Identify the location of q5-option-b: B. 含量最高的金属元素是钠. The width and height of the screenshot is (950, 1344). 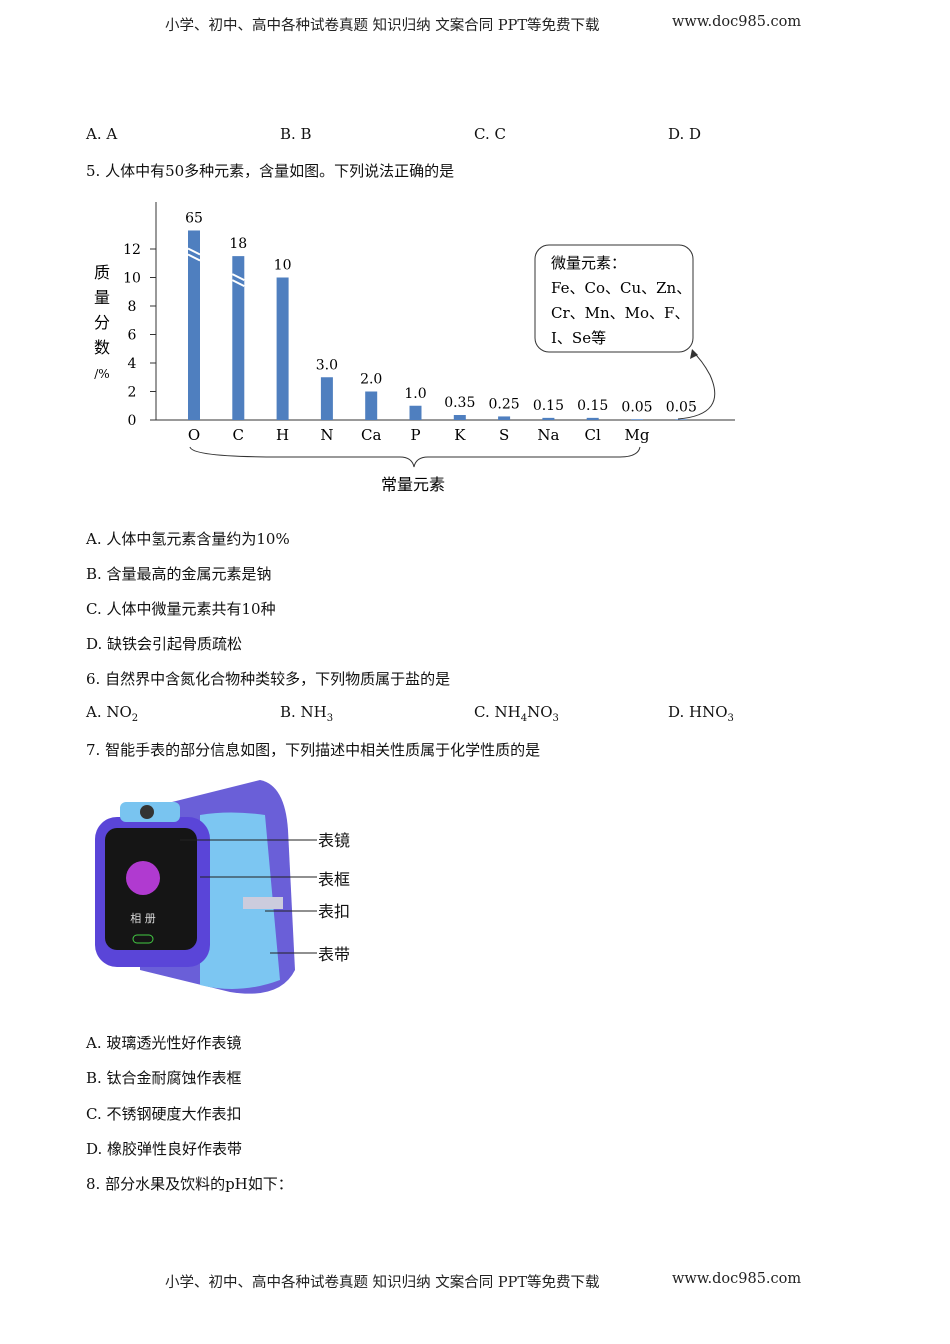
(179, 574).